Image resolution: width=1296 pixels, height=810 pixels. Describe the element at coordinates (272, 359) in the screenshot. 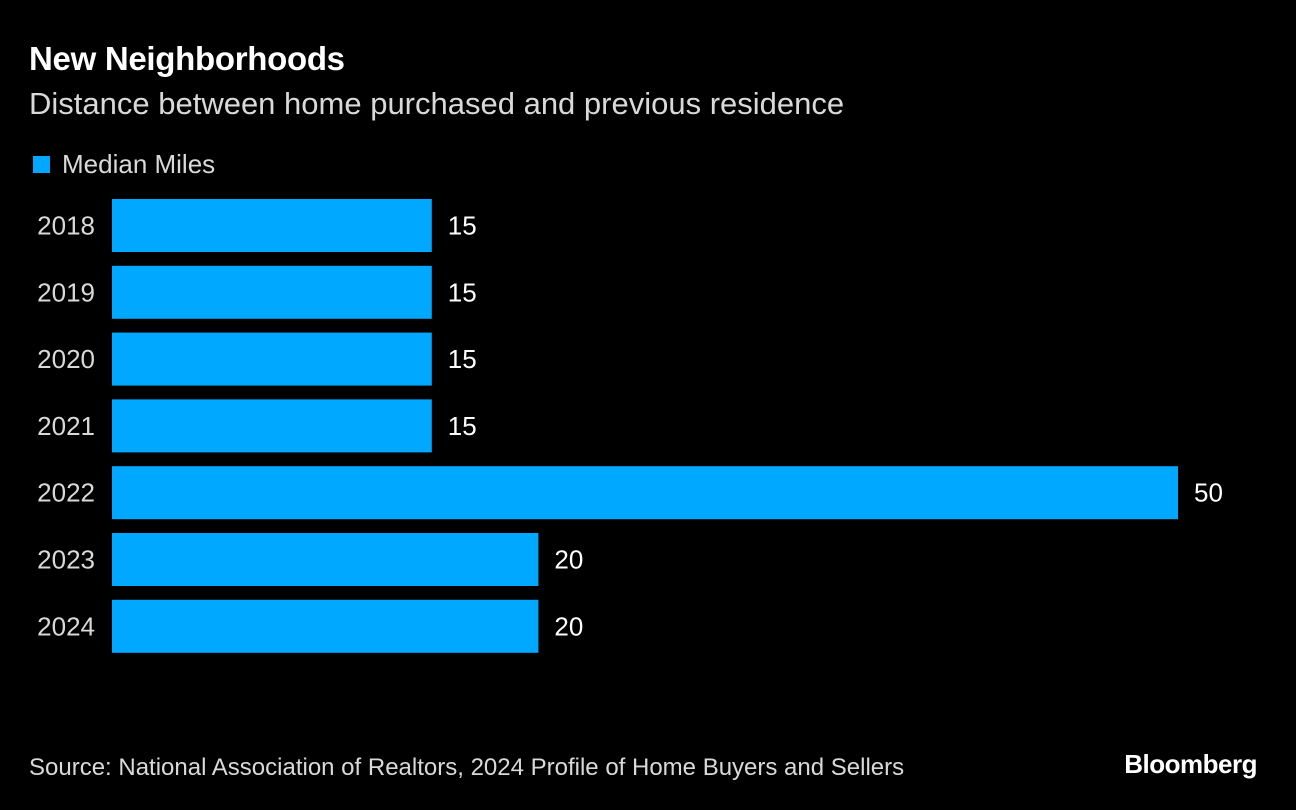

I see `bar-2020` at that location.